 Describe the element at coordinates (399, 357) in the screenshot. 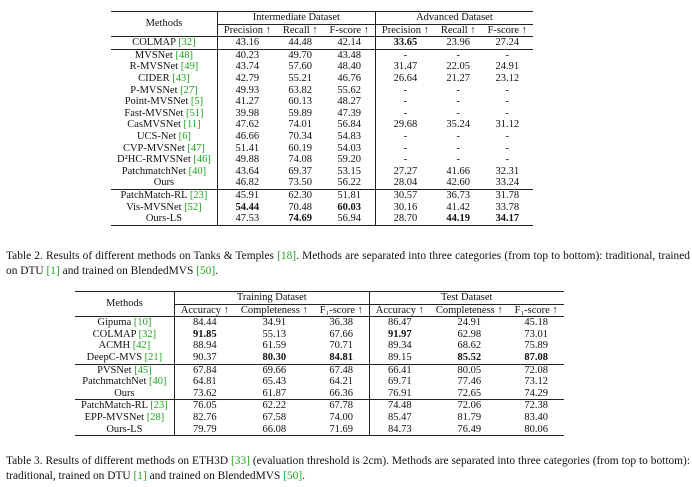

I see `metric-cell: 89.15` at that location.